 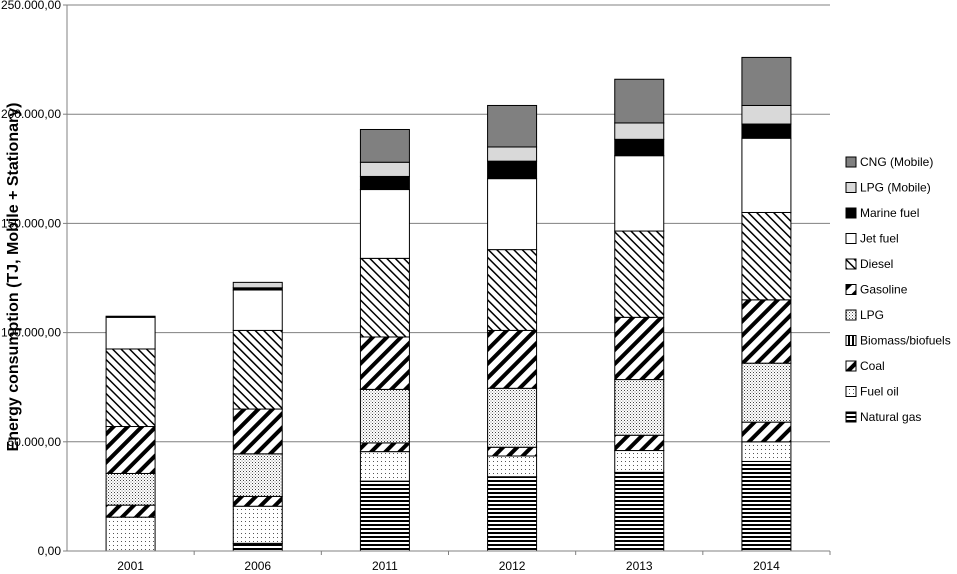 What do you see at coordinates (879, 392) in the screenshot?
I see `legend-label: Fuel oil` at bounding box center [879, 392].